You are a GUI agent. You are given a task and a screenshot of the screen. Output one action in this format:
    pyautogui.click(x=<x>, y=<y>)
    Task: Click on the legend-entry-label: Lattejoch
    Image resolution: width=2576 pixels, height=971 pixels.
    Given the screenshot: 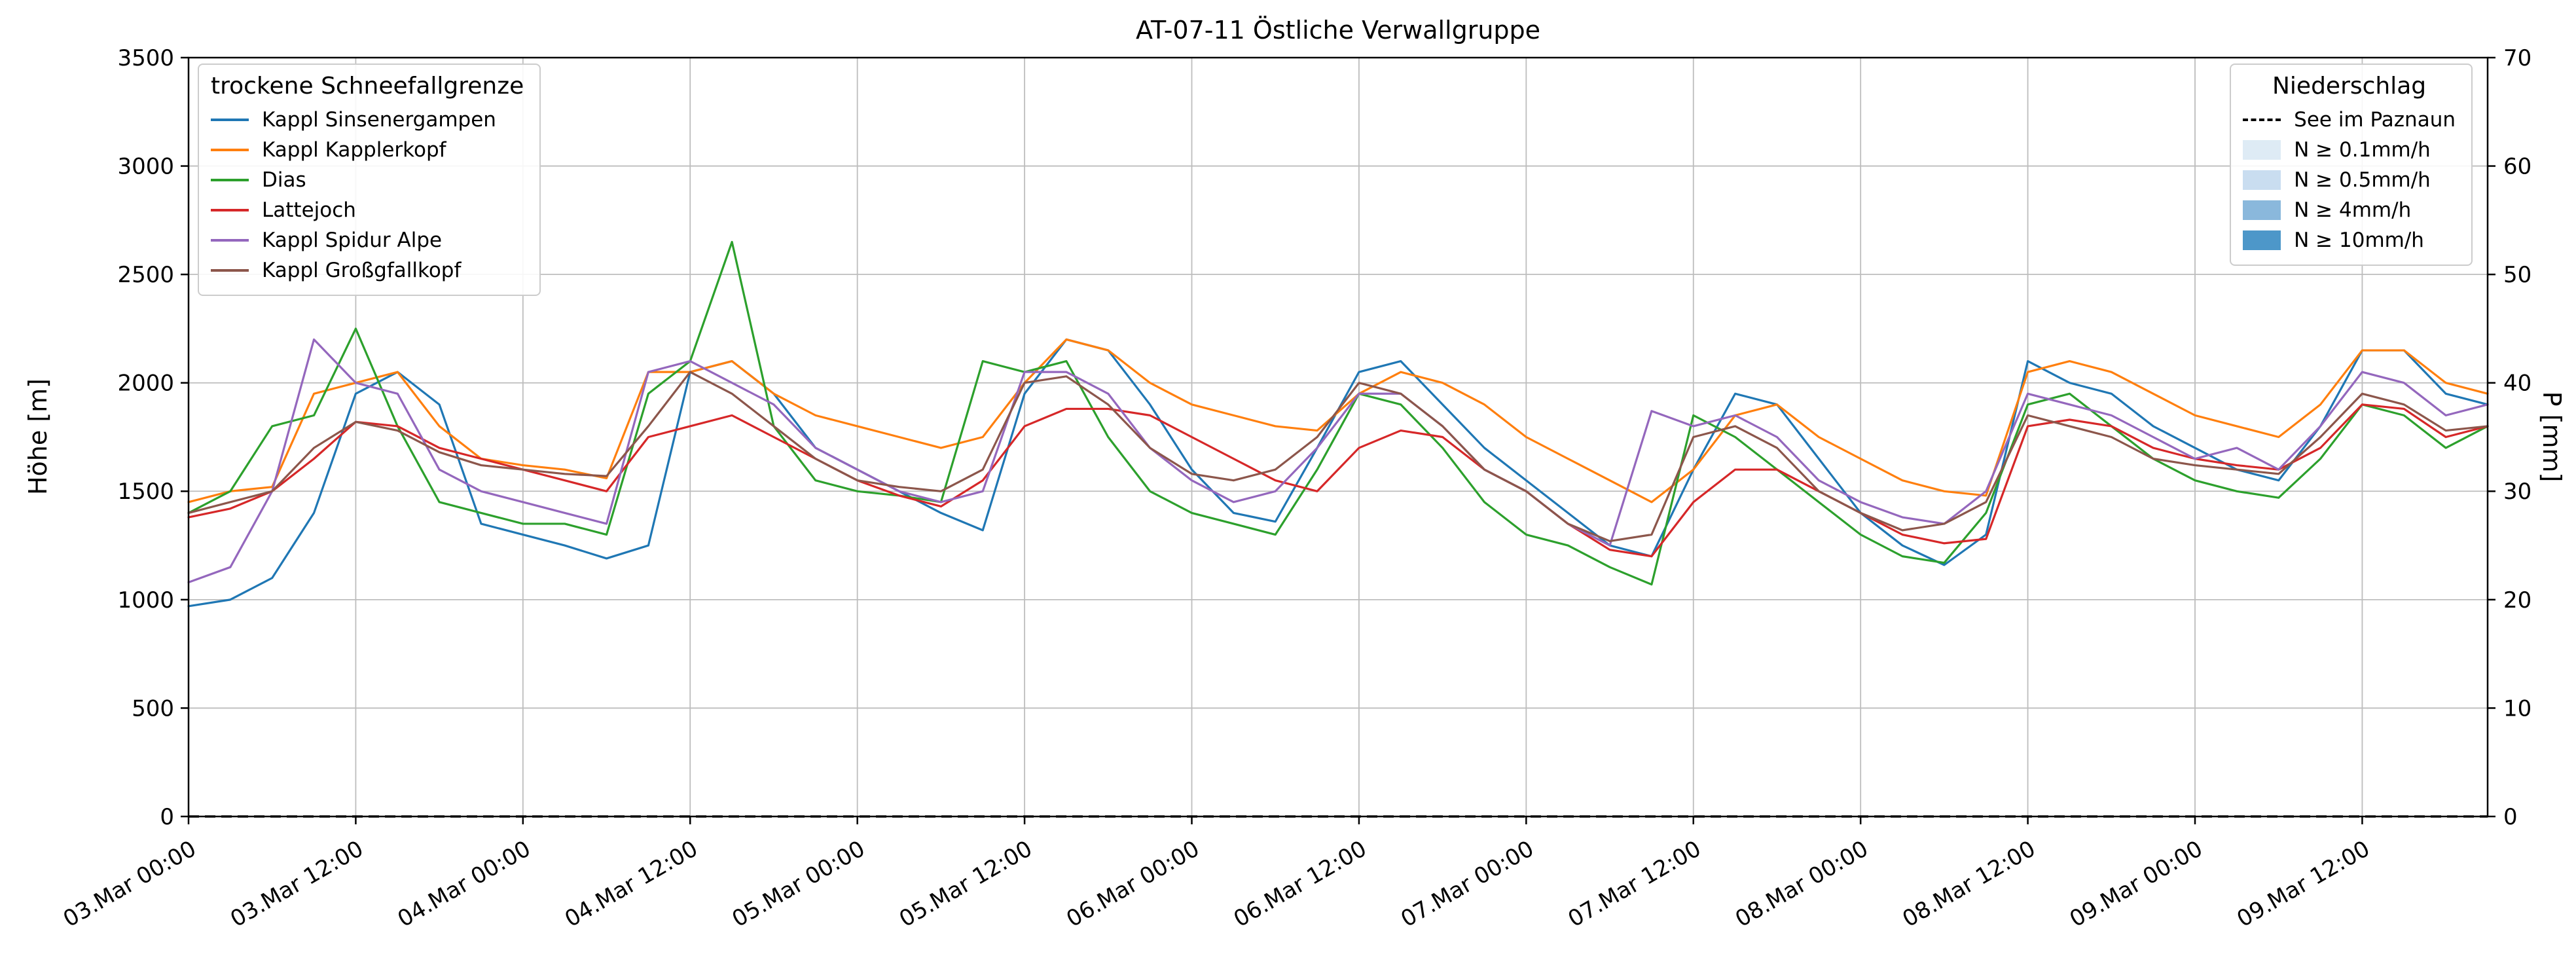 What is the action you would take?
    pyautogui.click(x=309, y=210)
    